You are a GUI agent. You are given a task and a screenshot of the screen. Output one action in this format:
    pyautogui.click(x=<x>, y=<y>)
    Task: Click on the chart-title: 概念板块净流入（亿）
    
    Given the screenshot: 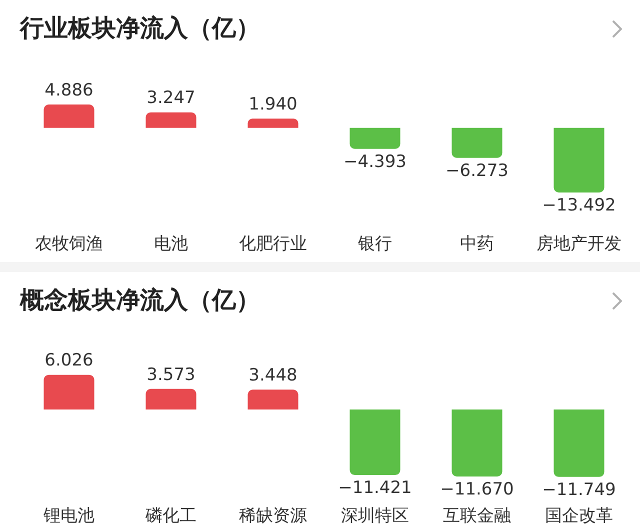 What is the action you would take?
    pyautogui.click(x=140, y=300)
    